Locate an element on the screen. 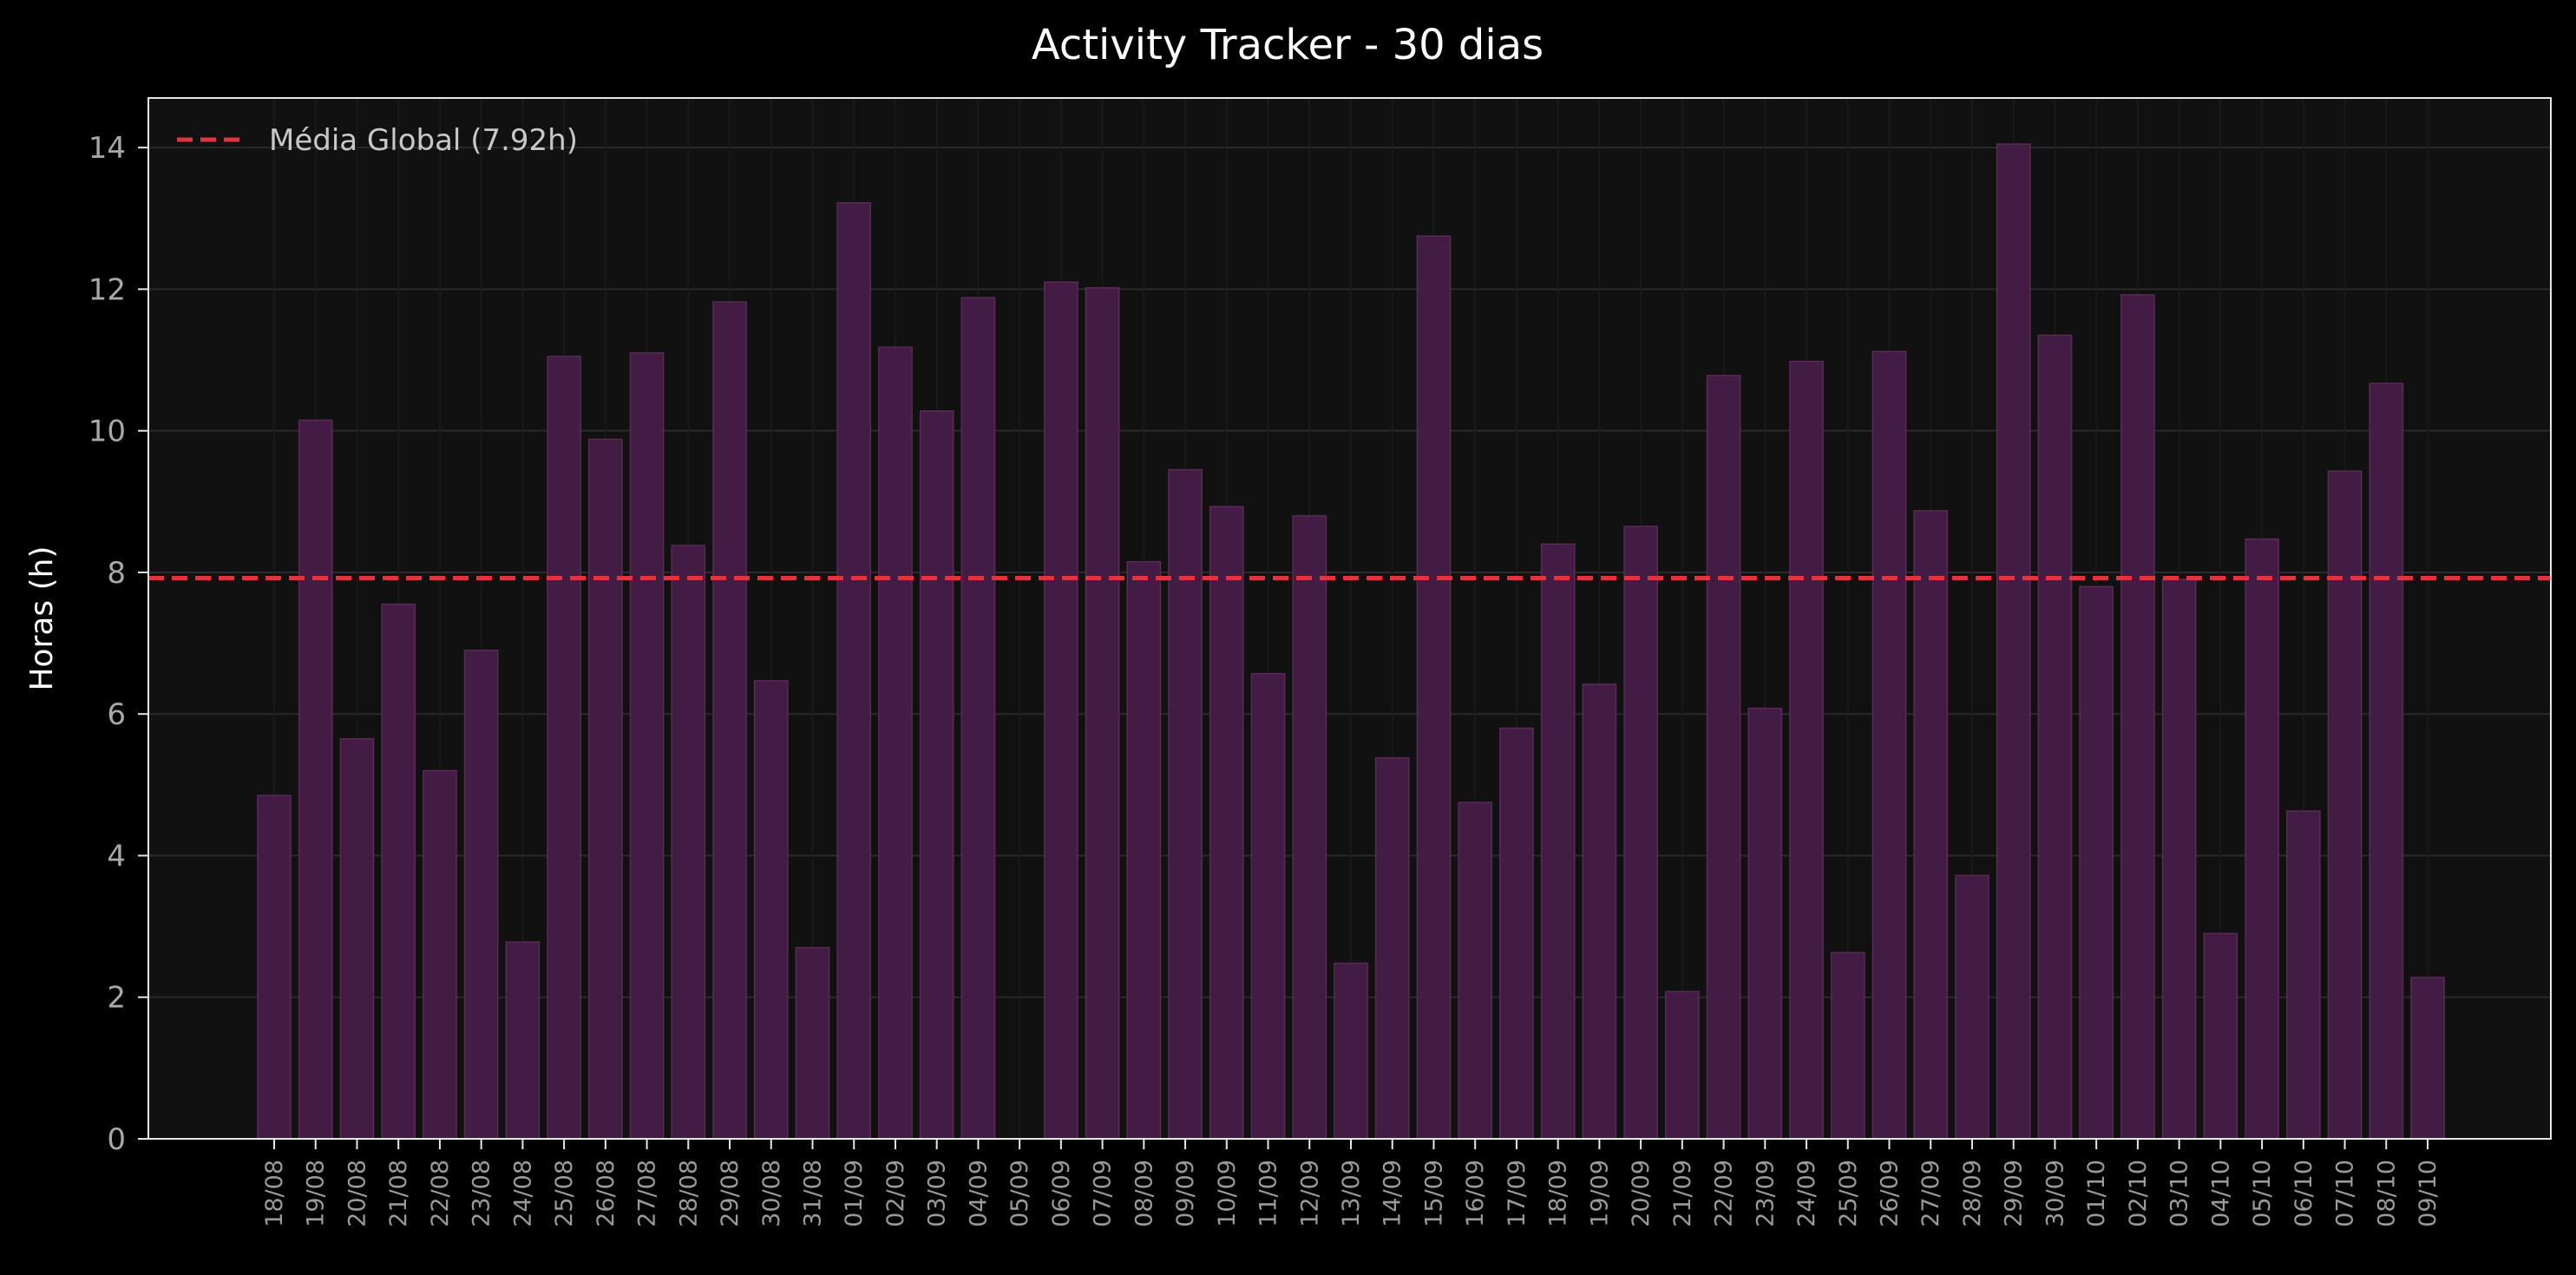 The width and height of the screenshot is (2576, 1275). x-tick-label: 05/09 is located at coordinates (1019, 1193).